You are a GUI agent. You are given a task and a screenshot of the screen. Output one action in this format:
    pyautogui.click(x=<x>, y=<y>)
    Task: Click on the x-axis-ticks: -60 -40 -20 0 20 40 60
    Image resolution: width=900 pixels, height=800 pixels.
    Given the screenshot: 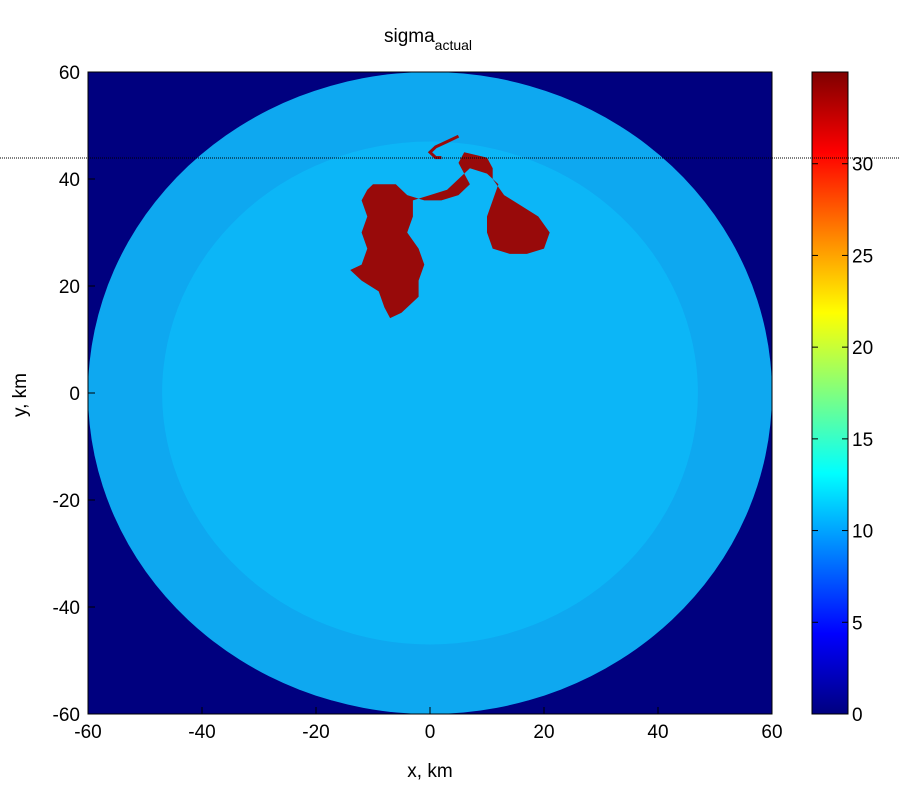 What is the action you would take?
    pyautogui.click(x=428, y=725)
    